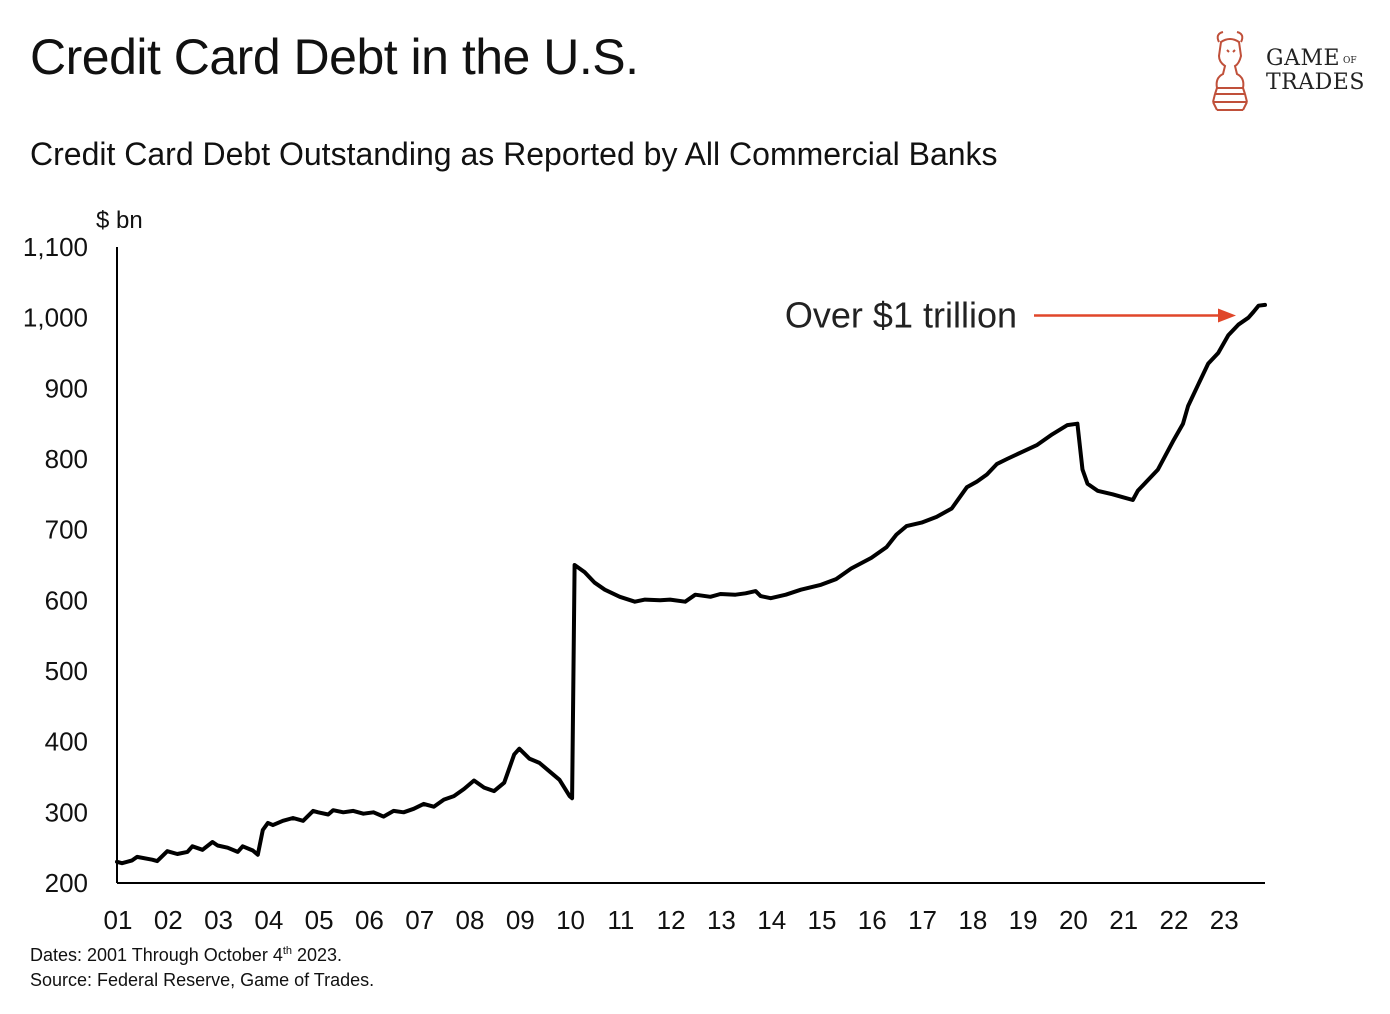 This screenshot has width=1390, height=1014. What do you see at coordinates (620, 920) in the screenshot?
I see `x-tick-label: 11` at bounding box center [620, 920].